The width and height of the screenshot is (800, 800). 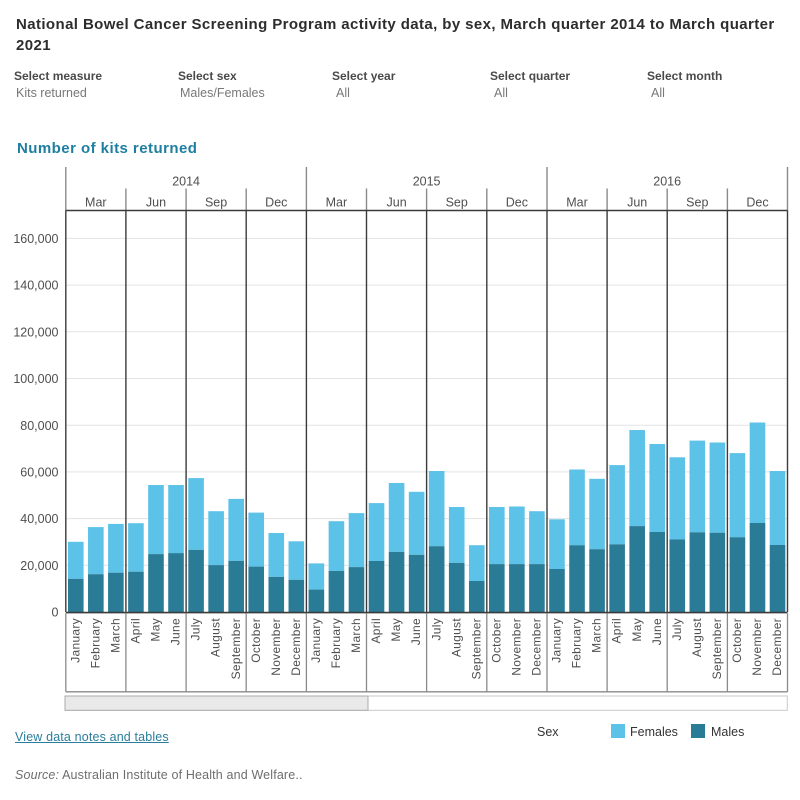 I want to click on svg-text: 2015, so click(x=427, y=182).